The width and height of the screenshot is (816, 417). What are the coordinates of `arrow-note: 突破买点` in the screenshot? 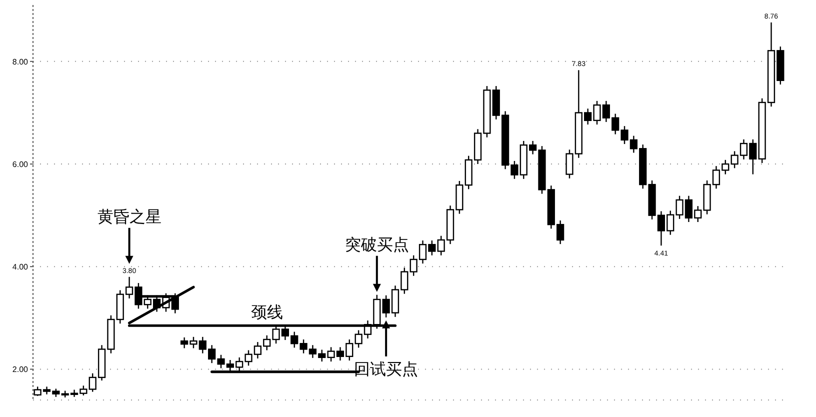 It's located at (376, 264).